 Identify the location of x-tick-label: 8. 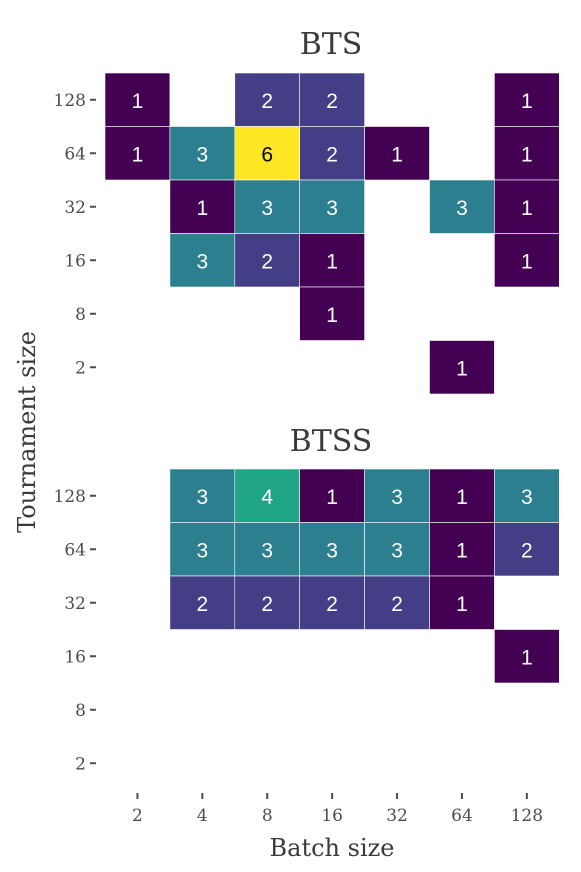
(267, 816).